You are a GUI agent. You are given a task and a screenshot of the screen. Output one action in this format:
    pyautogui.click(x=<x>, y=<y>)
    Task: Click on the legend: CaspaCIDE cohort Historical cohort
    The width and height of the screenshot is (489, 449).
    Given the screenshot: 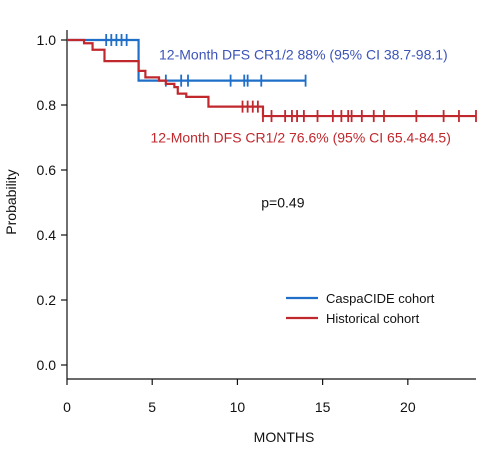 What is the action you would take?
    pyautogui.click(x=360, y=308)
    